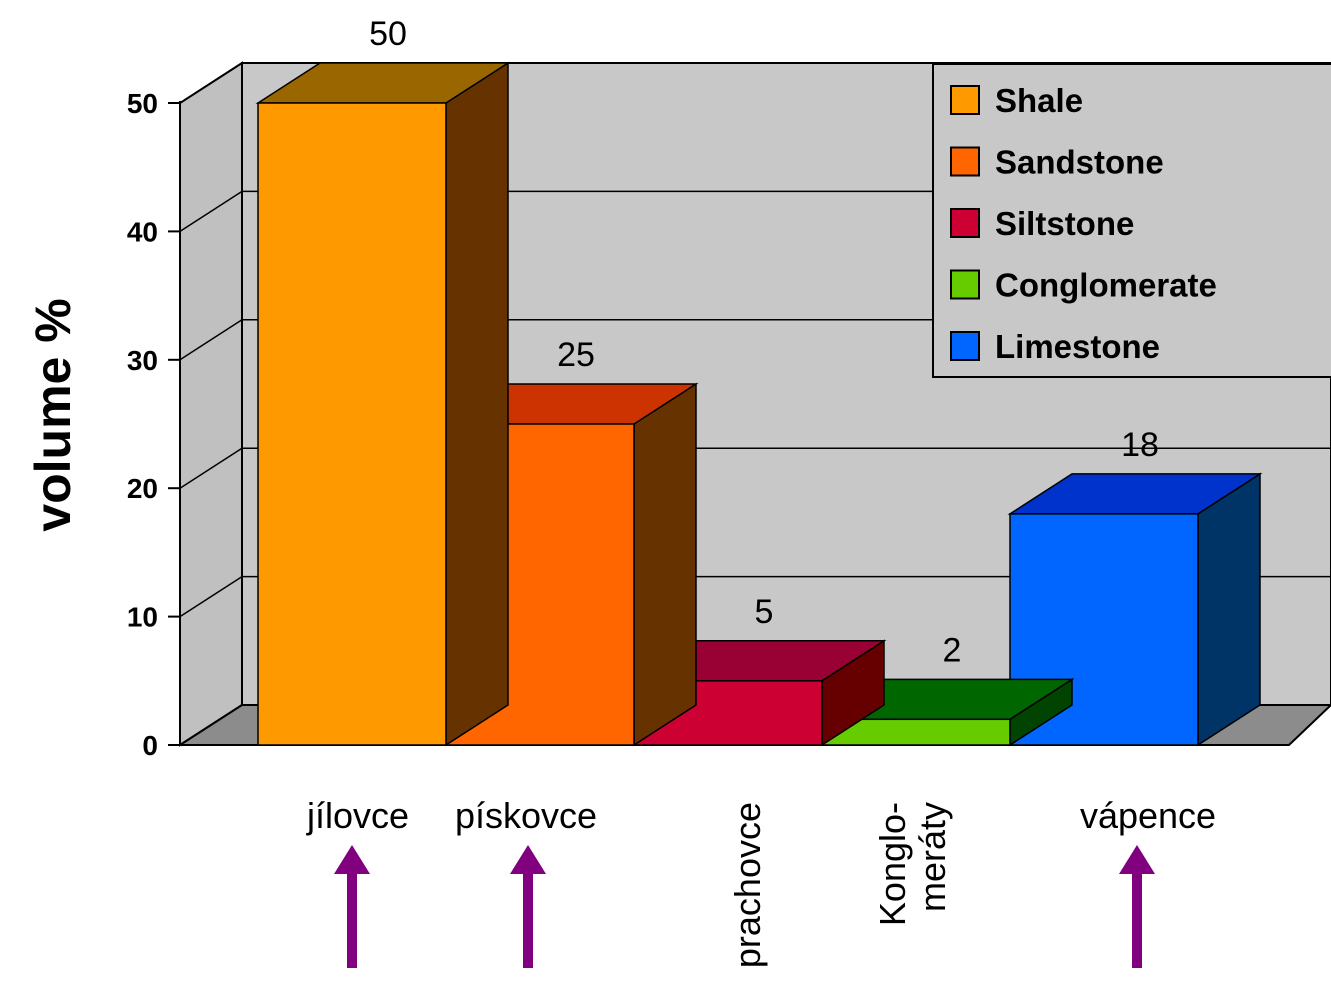  What do you see at coordinates (142, 360) in the screenshot?
I see `y-tick-label: 30` at bounding box center [142, 360].